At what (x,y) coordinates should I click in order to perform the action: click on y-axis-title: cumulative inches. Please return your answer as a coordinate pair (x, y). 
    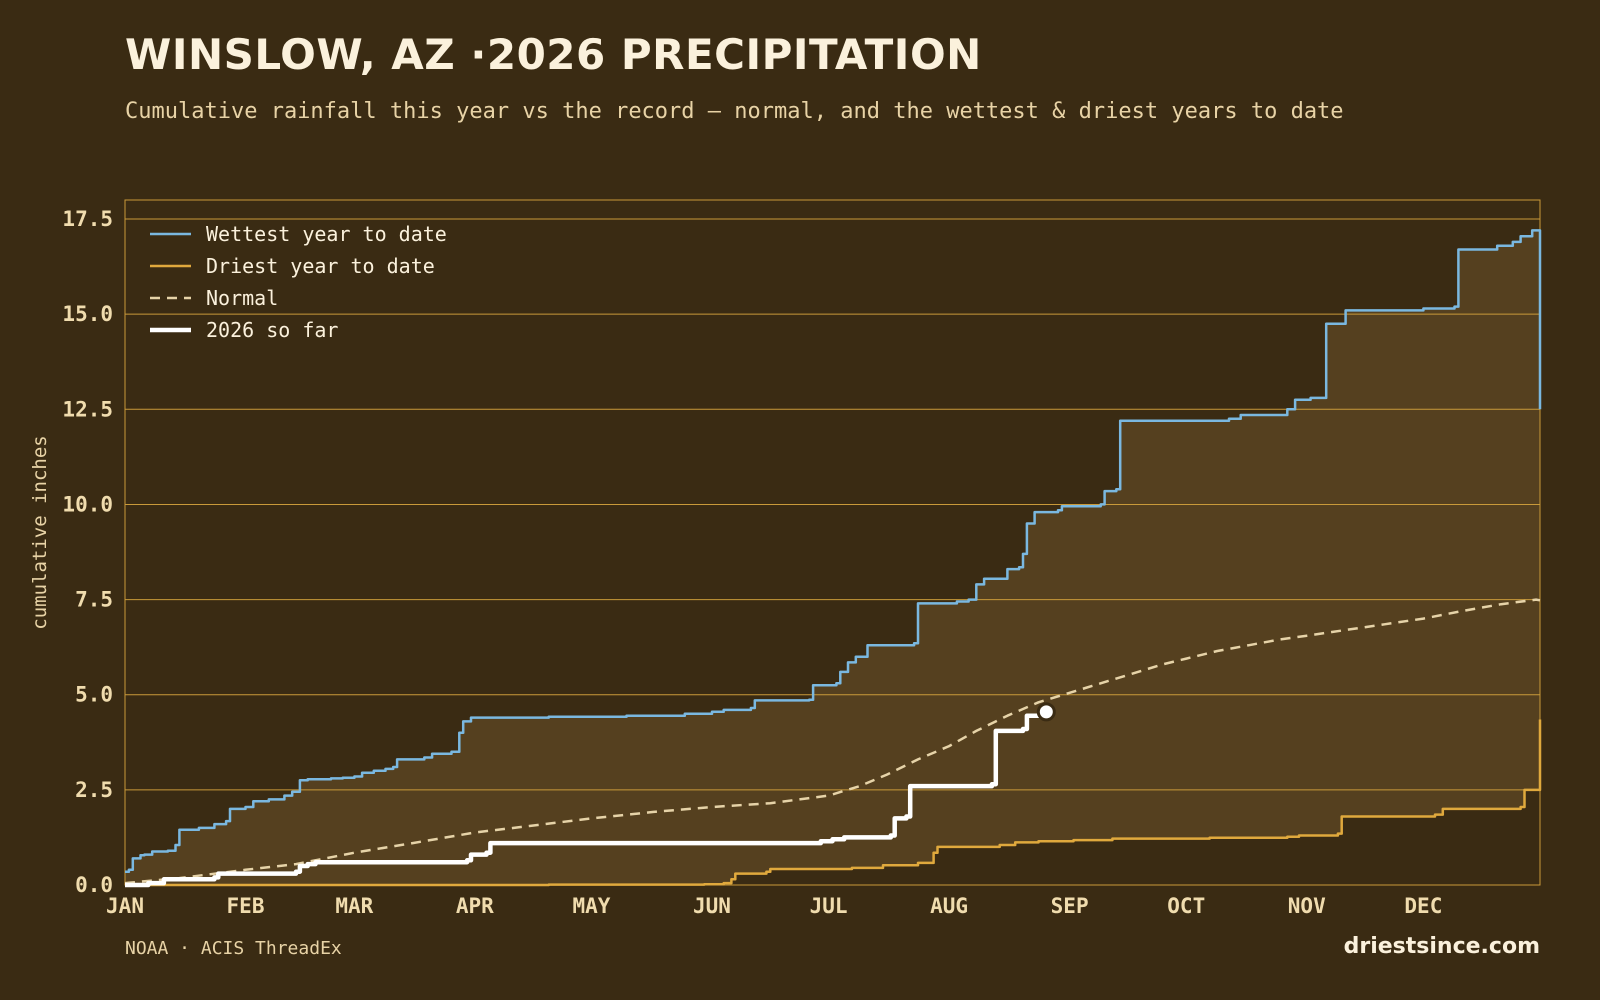
    Looking at the image, I should click on (40, 532).